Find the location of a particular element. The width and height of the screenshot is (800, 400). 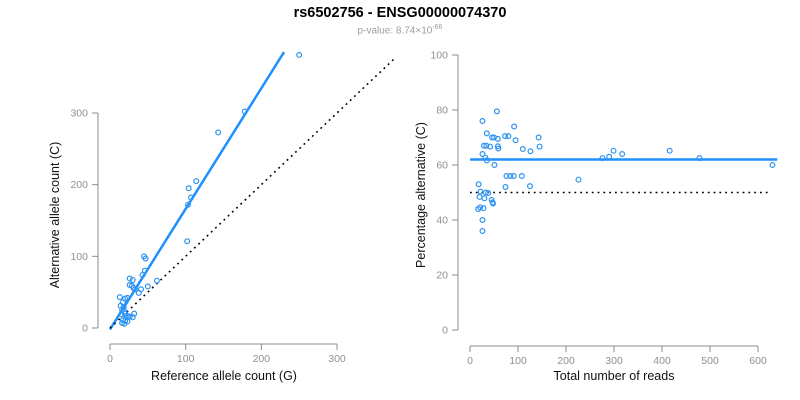

right-yaxis-title: Percentage alternative (C) is located at coordinates (421, 195).